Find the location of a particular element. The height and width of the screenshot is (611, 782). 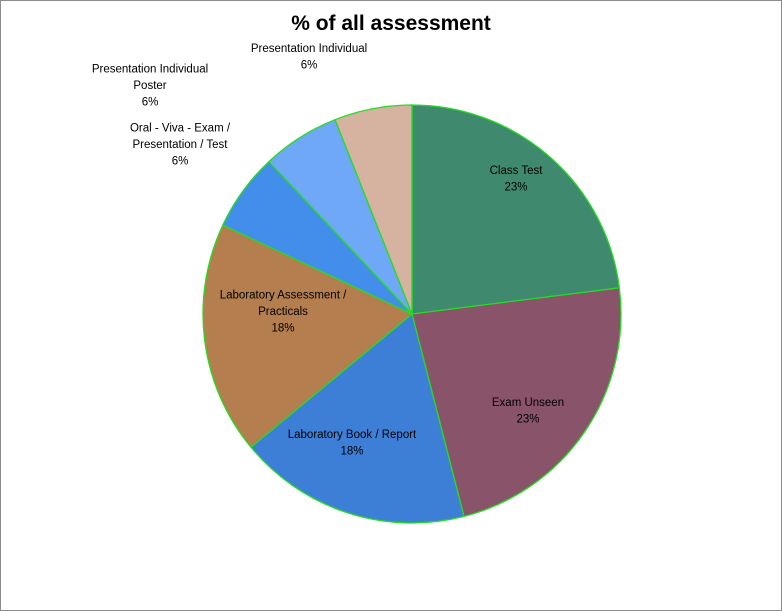

slice-label-4: Laboratory Assessment / Practicals 18% is located at coordinates (283, 312).